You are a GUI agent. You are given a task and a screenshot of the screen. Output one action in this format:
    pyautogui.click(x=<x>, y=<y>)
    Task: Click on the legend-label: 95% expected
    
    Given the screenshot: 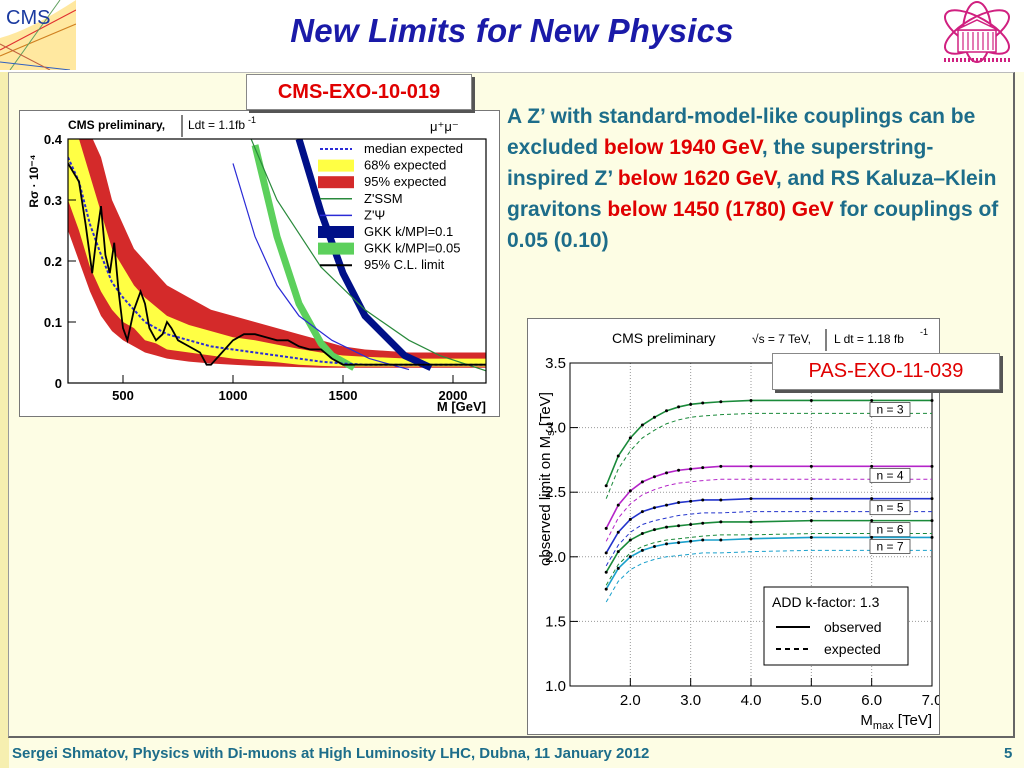 What is the action you would take?
    pyautogui.click(x=405, y=181)
    